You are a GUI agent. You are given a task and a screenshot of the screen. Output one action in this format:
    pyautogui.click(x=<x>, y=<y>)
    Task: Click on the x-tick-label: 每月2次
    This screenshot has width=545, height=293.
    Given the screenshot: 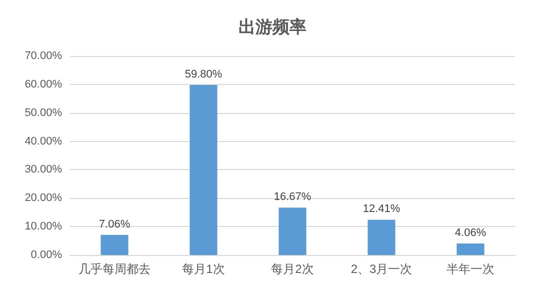 What is the action you would take?
    pyautogui.click(x=292, y=269)
    